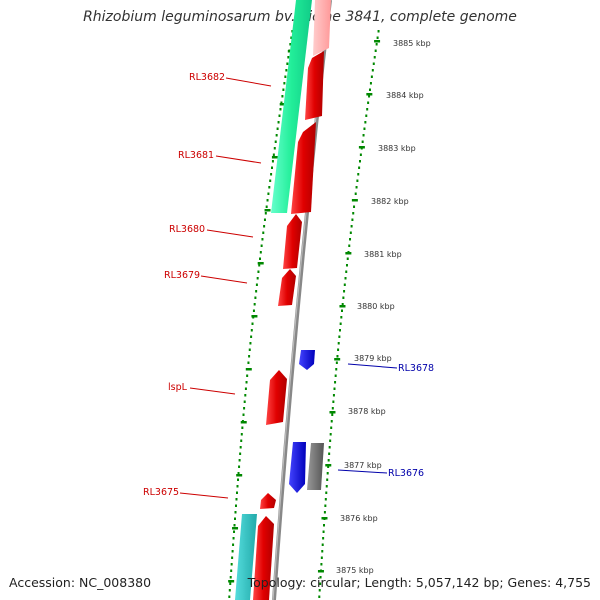  I want to click on gene-arrow-rl3682, so click(314, 85).